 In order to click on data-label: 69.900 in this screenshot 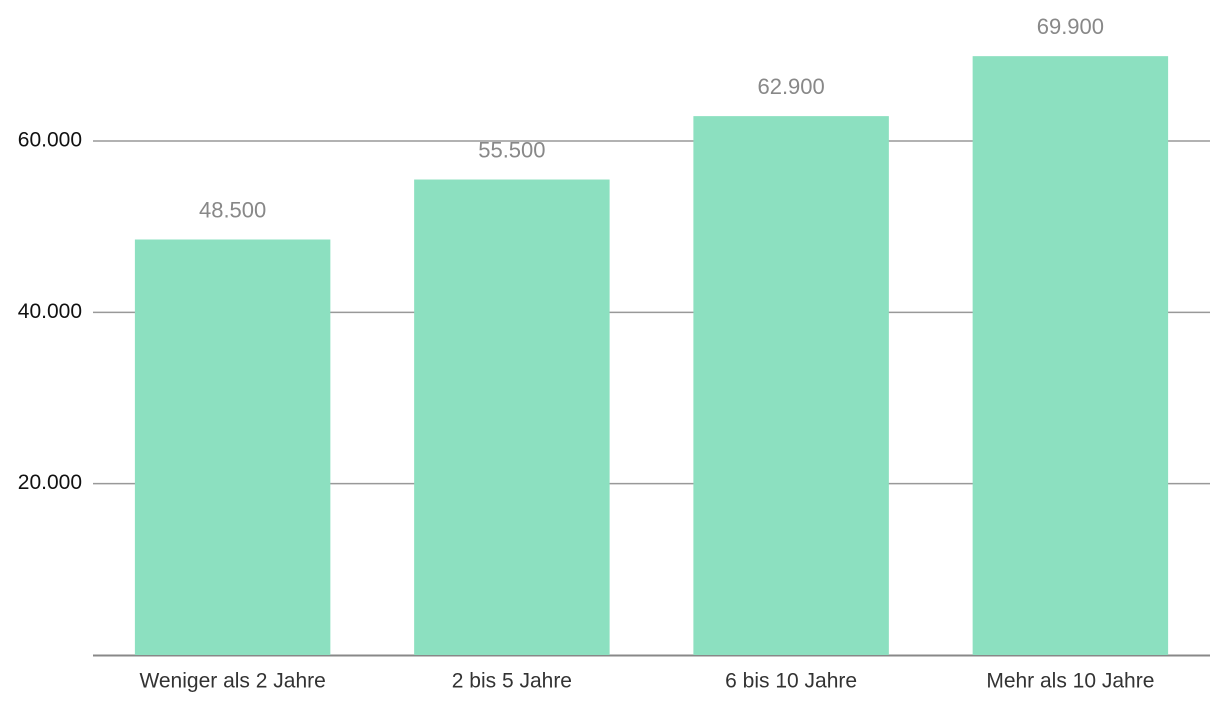, I will do `click(1070, 26)`.